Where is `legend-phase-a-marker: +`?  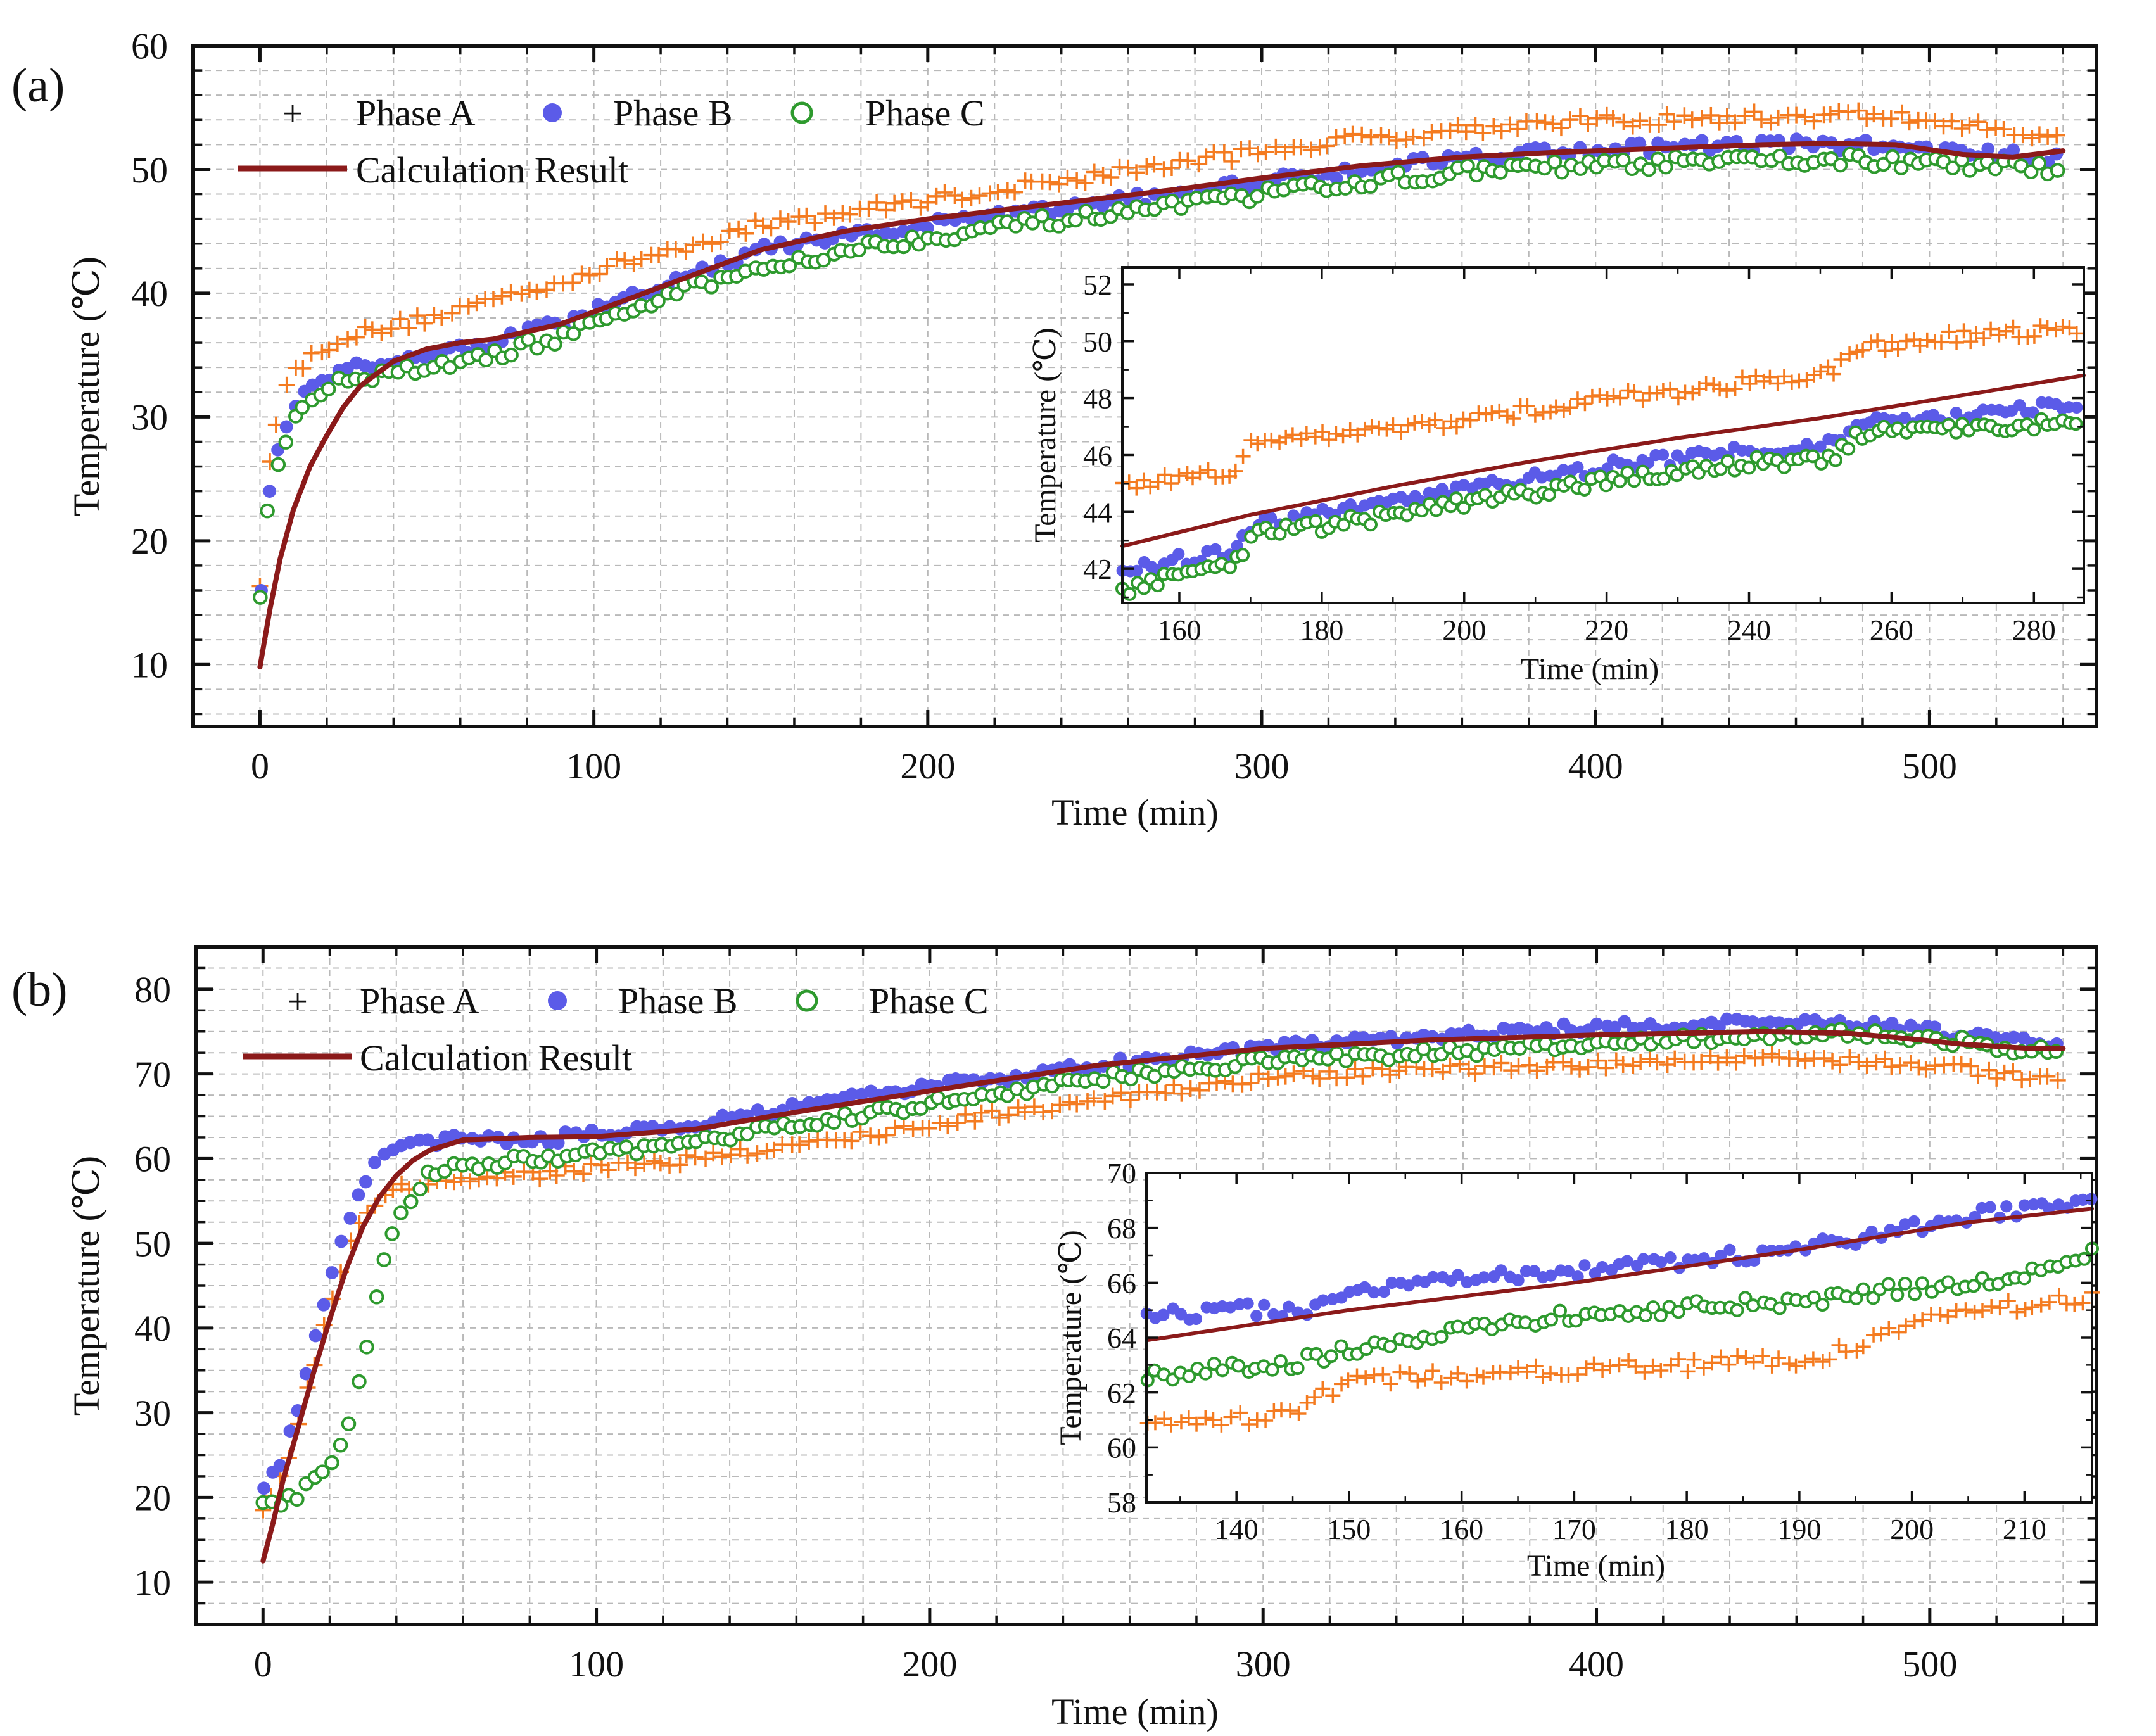 legend-phase-a-marker: + is located at coordinates (292, 114).